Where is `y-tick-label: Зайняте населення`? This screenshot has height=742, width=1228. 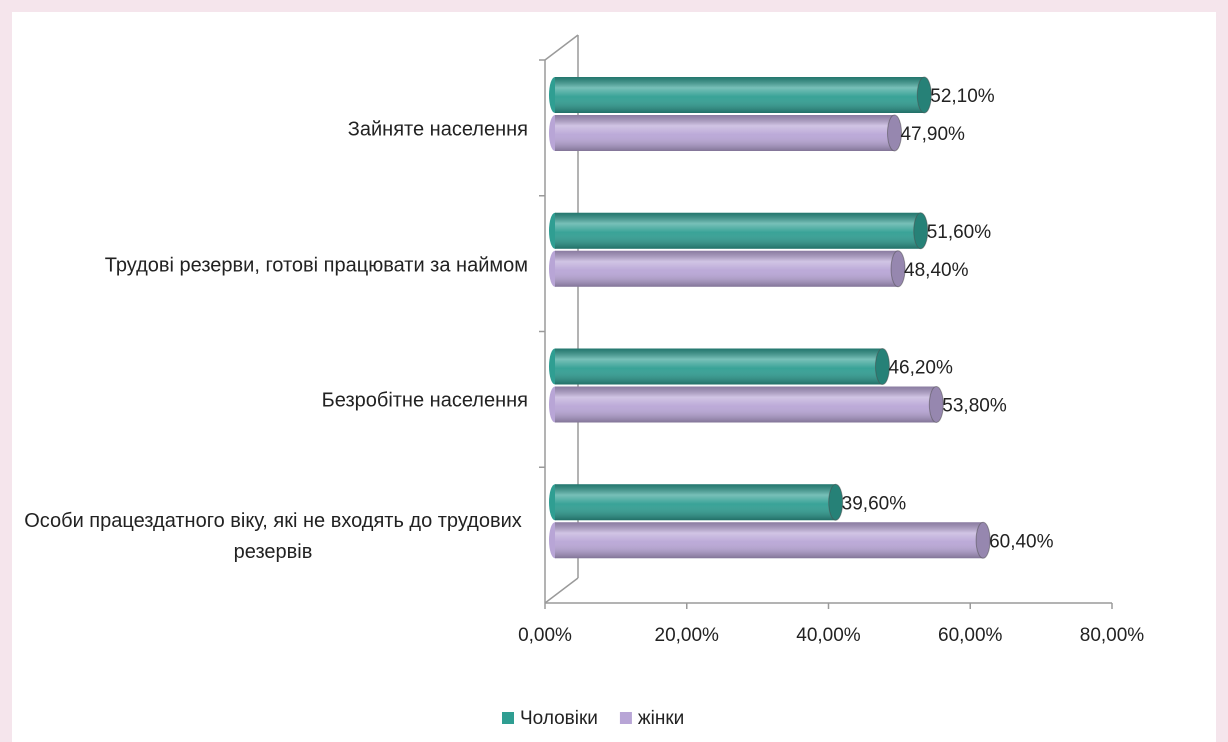 y-tick-label: Зайняте населення is located at coordinates (437, 129).